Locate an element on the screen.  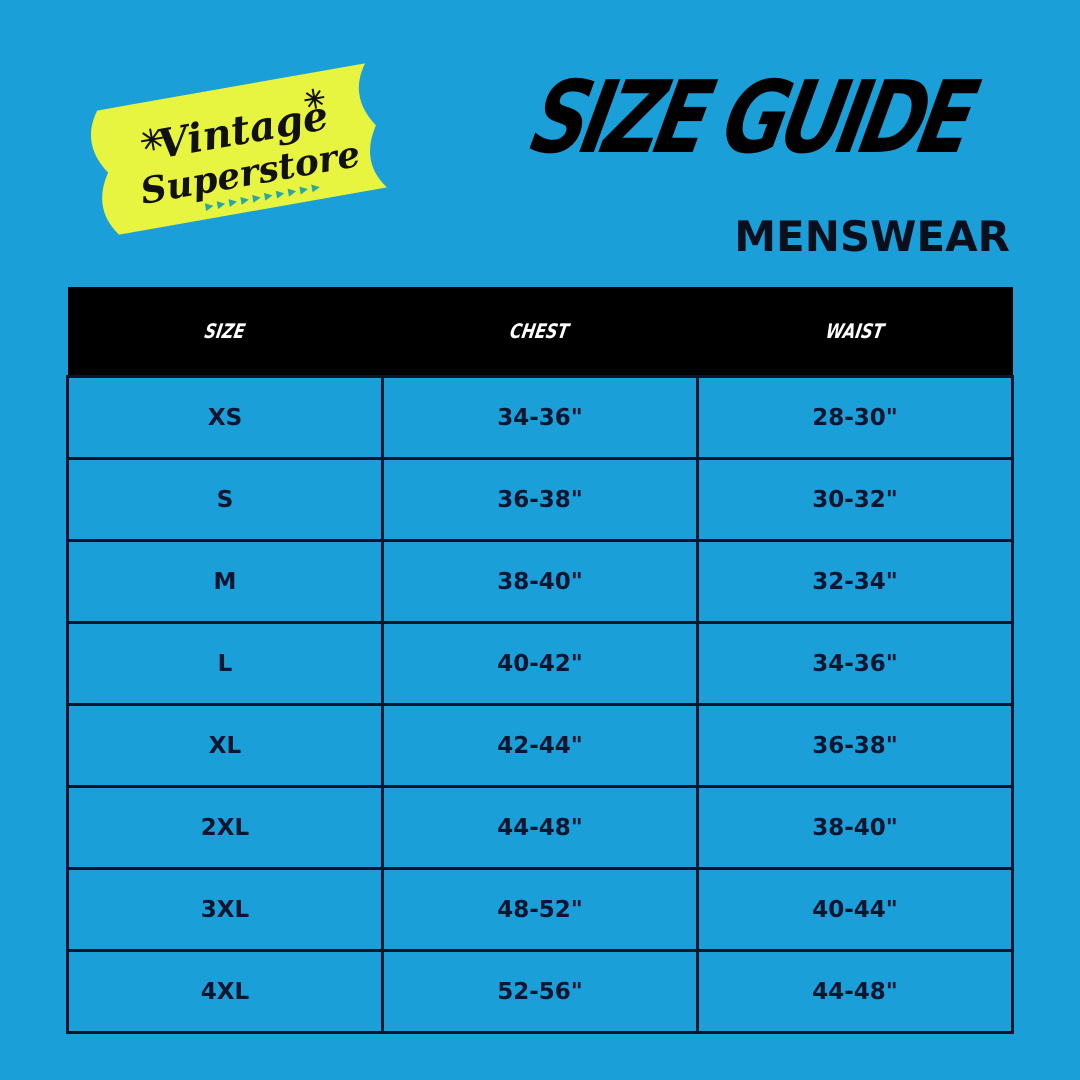
table-row: L 40-42" 34-36" is located at coordinates (540, 663).